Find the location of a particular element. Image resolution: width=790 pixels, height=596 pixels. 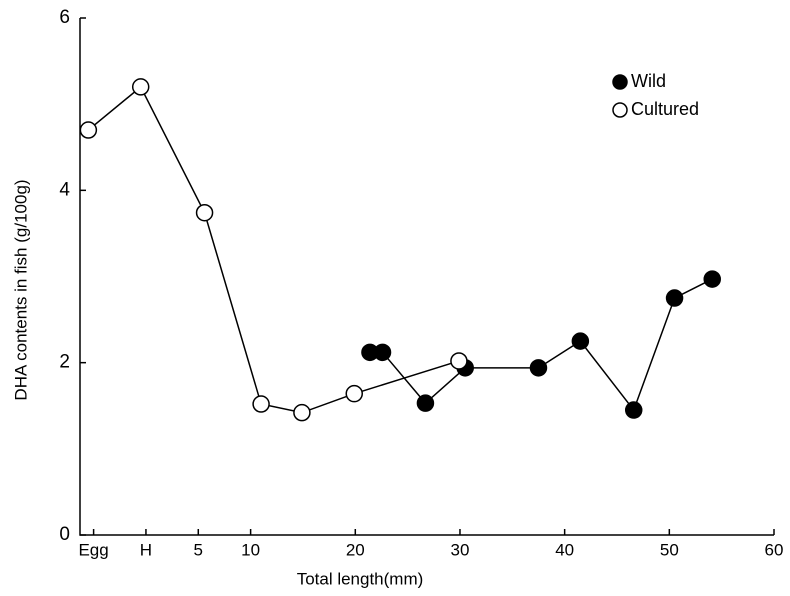

x-tick-label: 40 is located at coordinates (564, 549).